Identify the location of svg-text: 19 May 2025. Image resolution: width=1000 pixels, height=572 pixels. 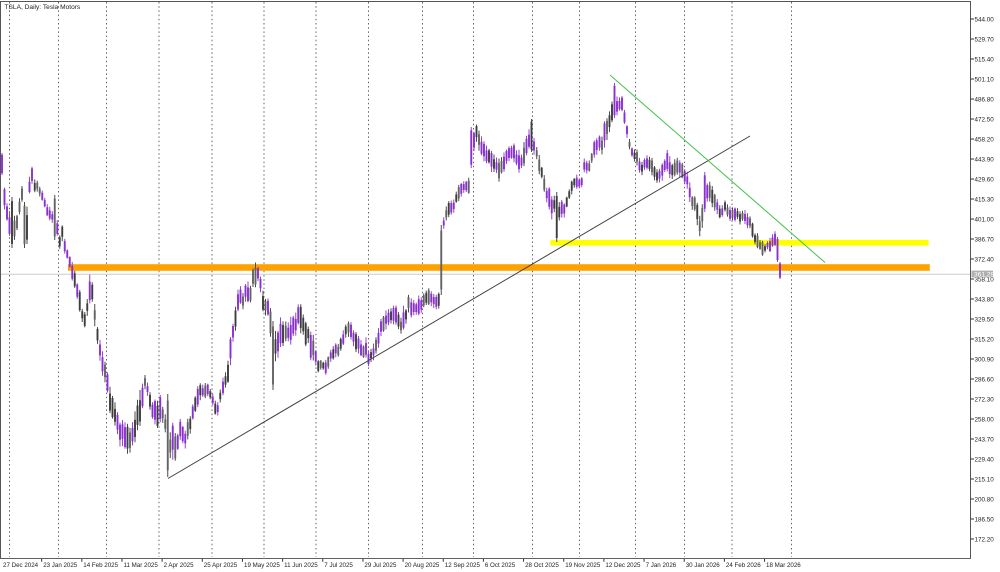
(262, 565).